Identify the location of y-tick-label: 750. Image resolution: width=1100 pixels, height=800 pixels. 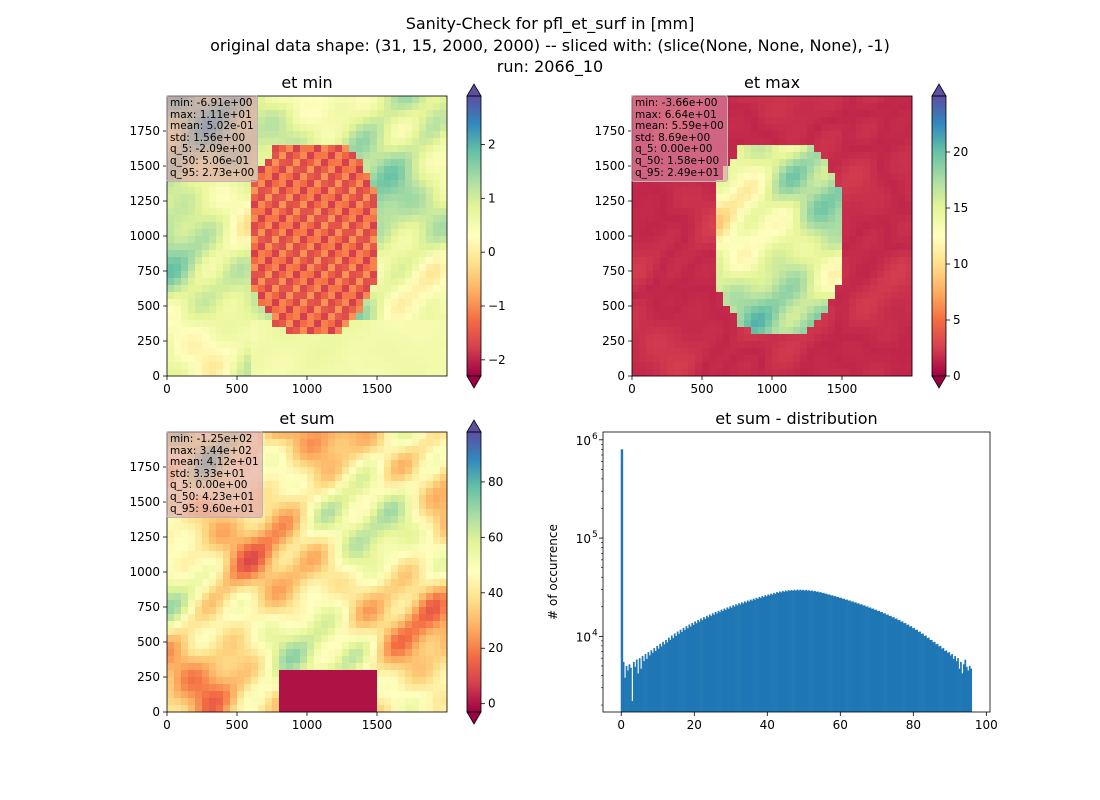
(148, 271).